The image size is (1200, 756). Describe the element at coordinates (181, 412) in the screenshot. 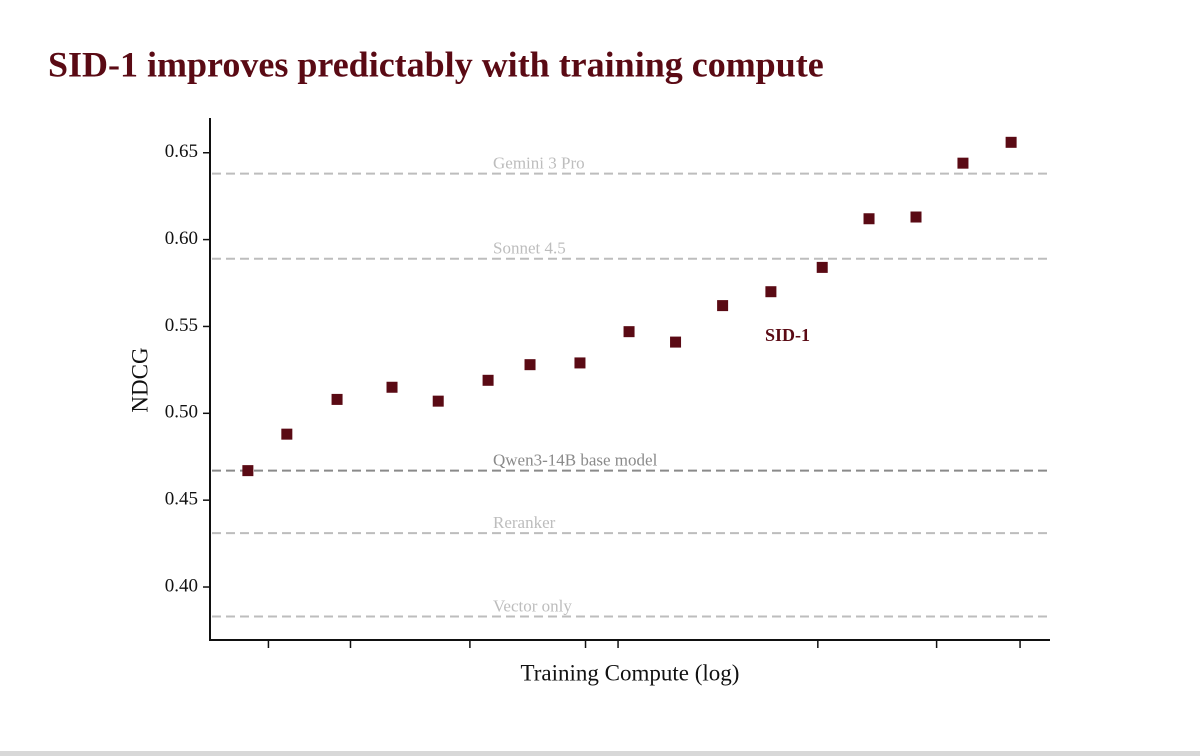

I see `y-tick-label: 0.50` at that location.